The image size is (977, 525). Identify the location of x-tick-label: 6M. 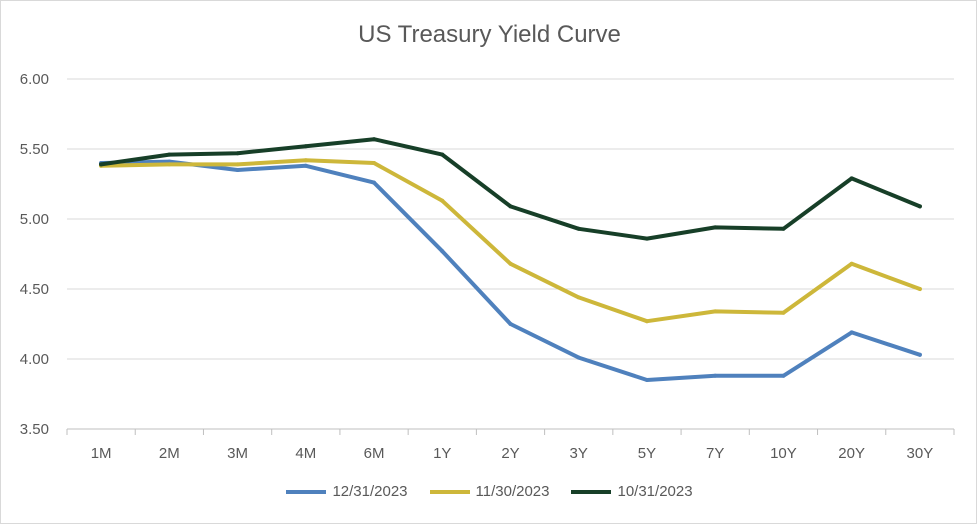
(374, 453).